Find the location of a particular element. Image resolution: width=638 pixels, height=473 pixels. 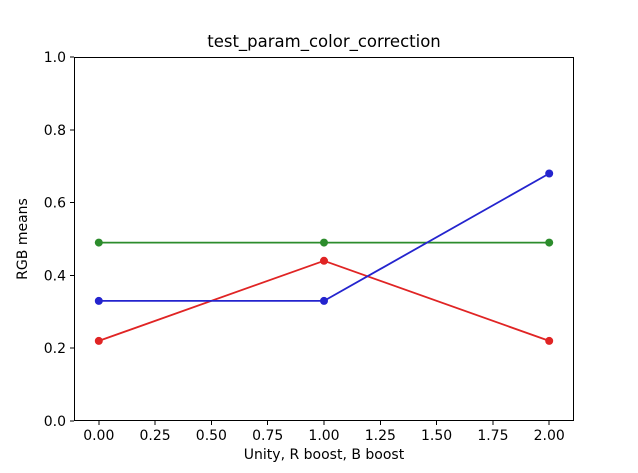

y-tick-label: 0.6 is located at coordinates (55, 204).